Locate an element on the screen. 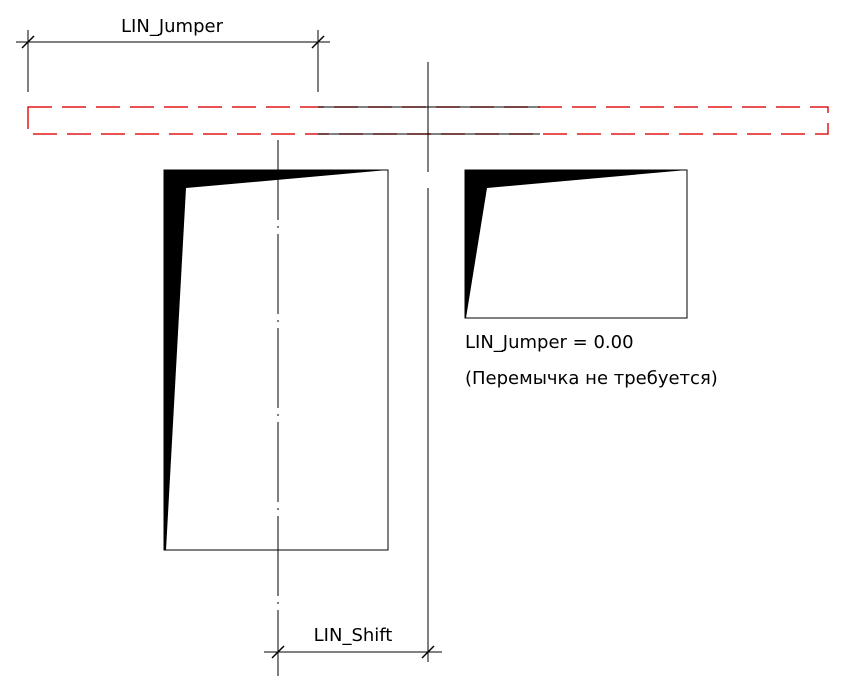  left-opening-hatch is located at coordinates (276, 360).